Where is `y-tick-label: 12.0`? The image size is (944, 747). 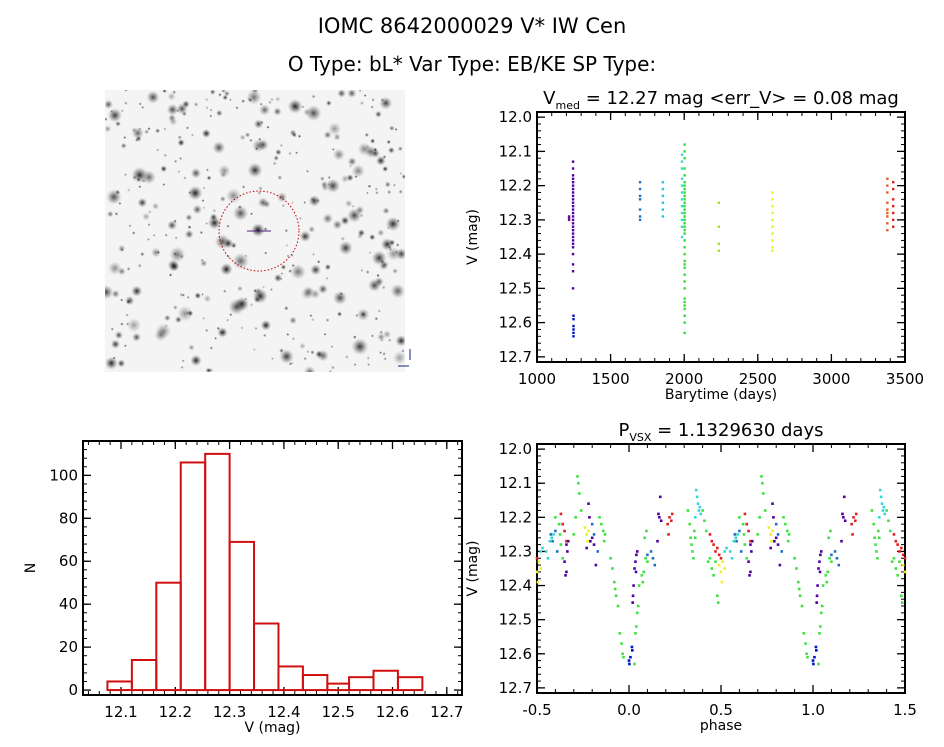
y-tick-label: 12.0 is located at coordinates (515, 117).